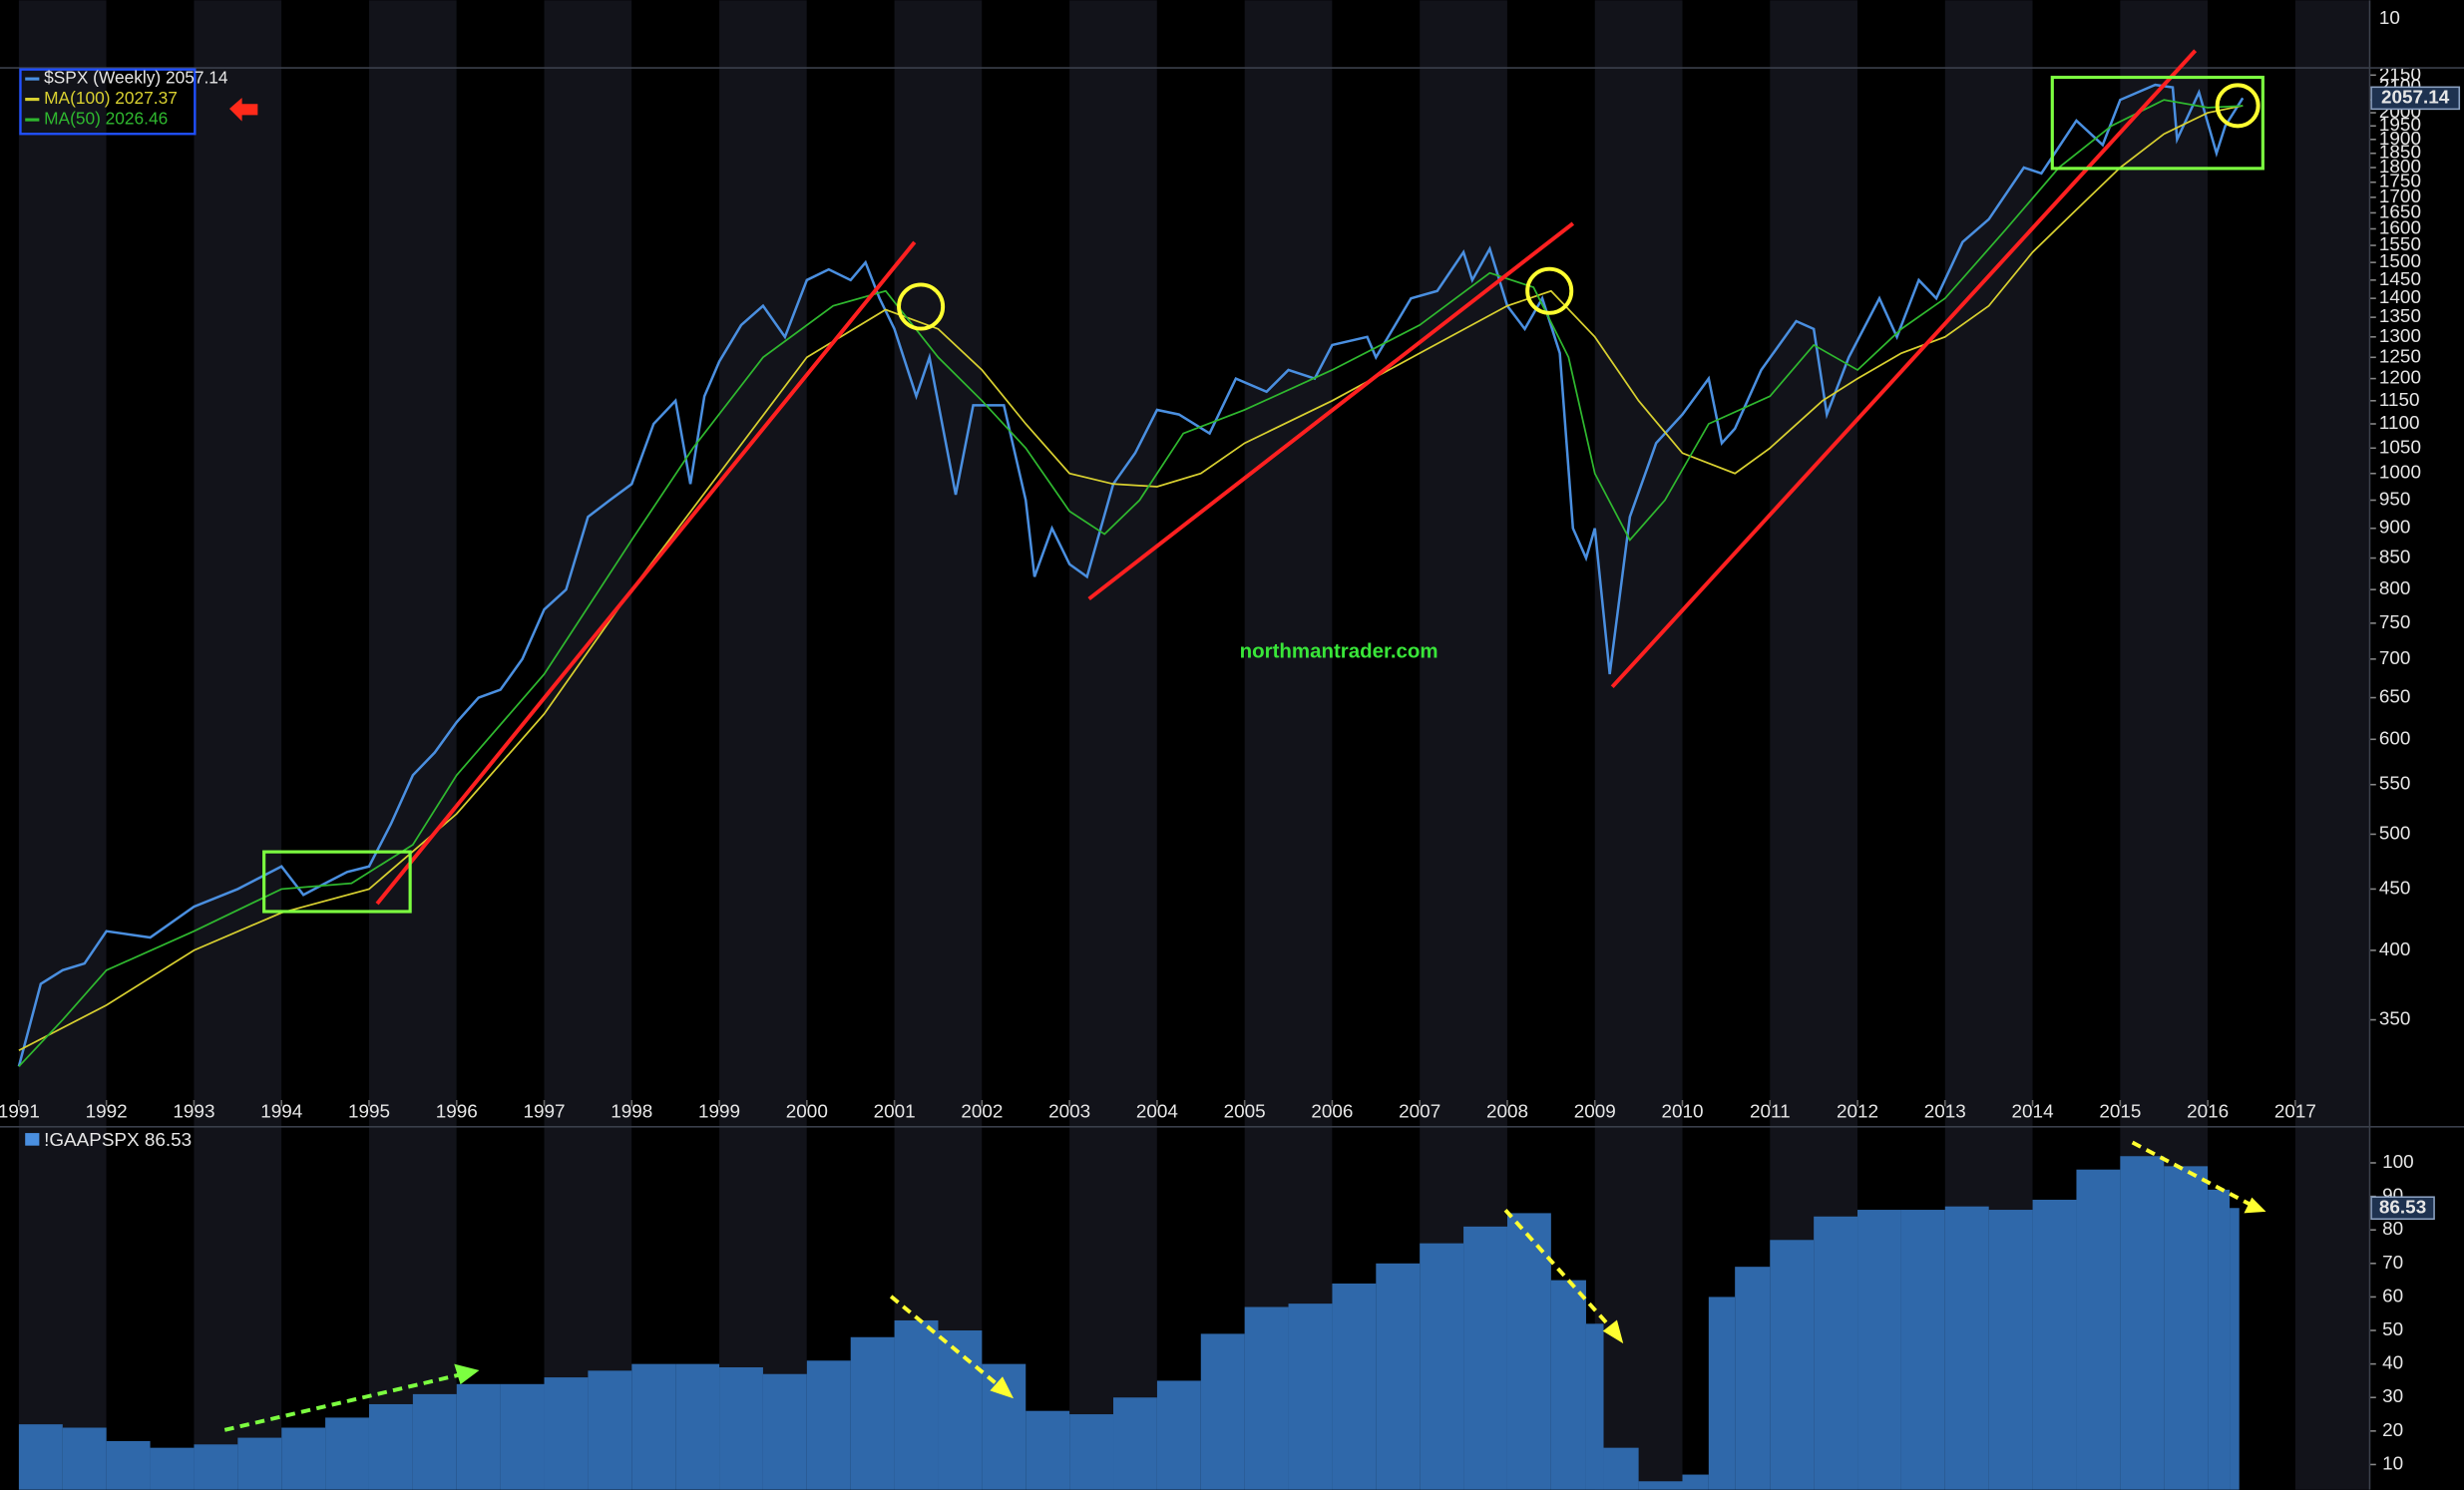 This screenshot has width=2464, height=1490. Describe the element at coordinates (2400, 378) in the screenshot. I see `y-tick-label: 1200` at that location.